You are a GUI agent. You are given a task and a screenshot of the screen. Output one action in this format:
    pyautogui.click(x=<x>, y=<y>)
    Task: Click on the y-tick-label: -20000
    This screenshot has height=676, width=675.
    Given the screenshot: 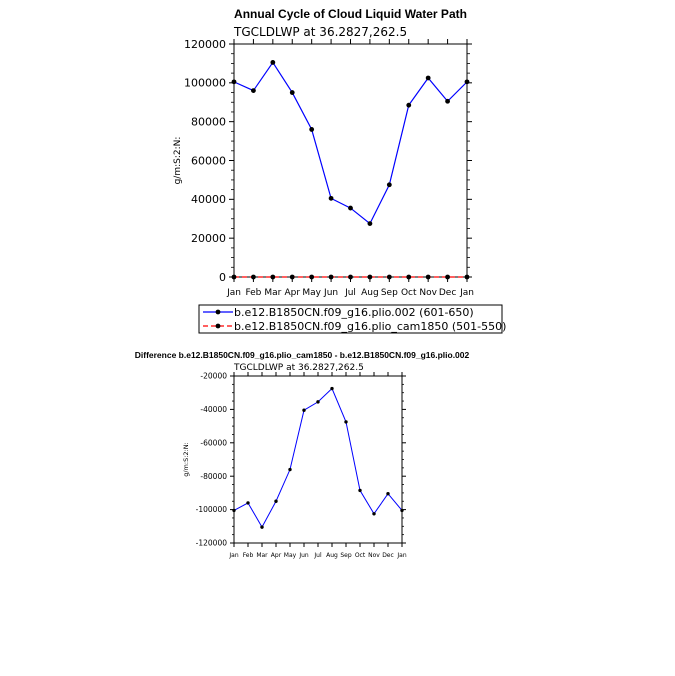 What is the action you would take?
    pyautogui.click(x=213, y=376)
    